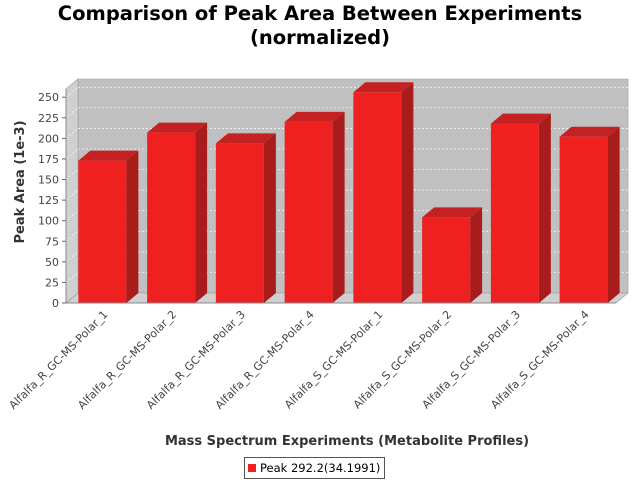 This screenshot has width=640, height=480. I want to click on y-tick-label: 225, so click(48, 118).